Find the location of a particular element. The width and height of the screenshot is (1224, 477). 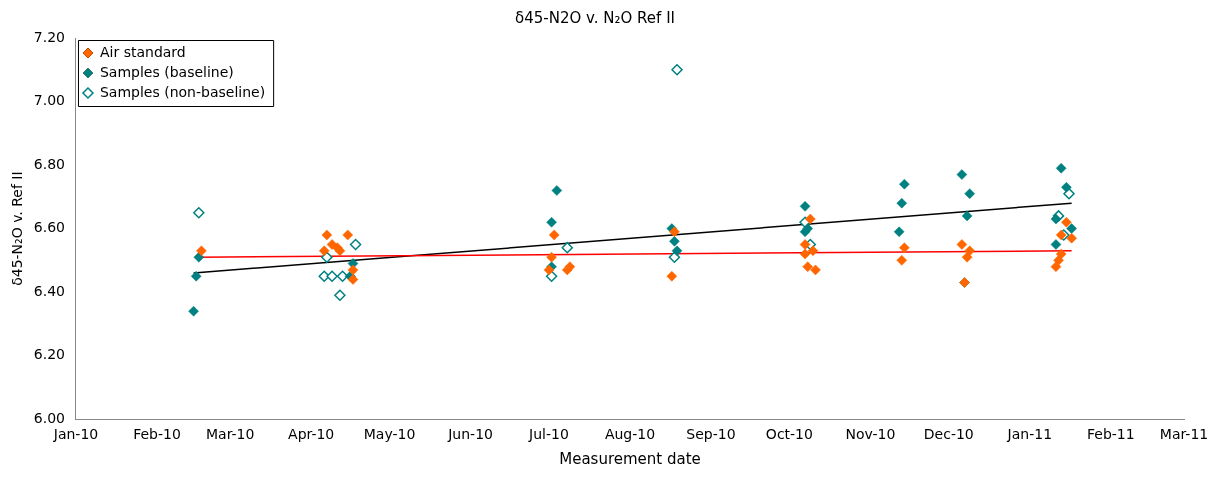

x-tick-label: Oct-10 is located at coordinates (789, 434).